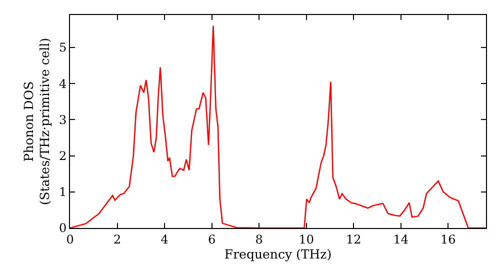 The width and height of the screenshot is (500, 280). Describe the element at coordinates (62, 228) in the screenshot. I see `y-tick-label: 0` at that location.